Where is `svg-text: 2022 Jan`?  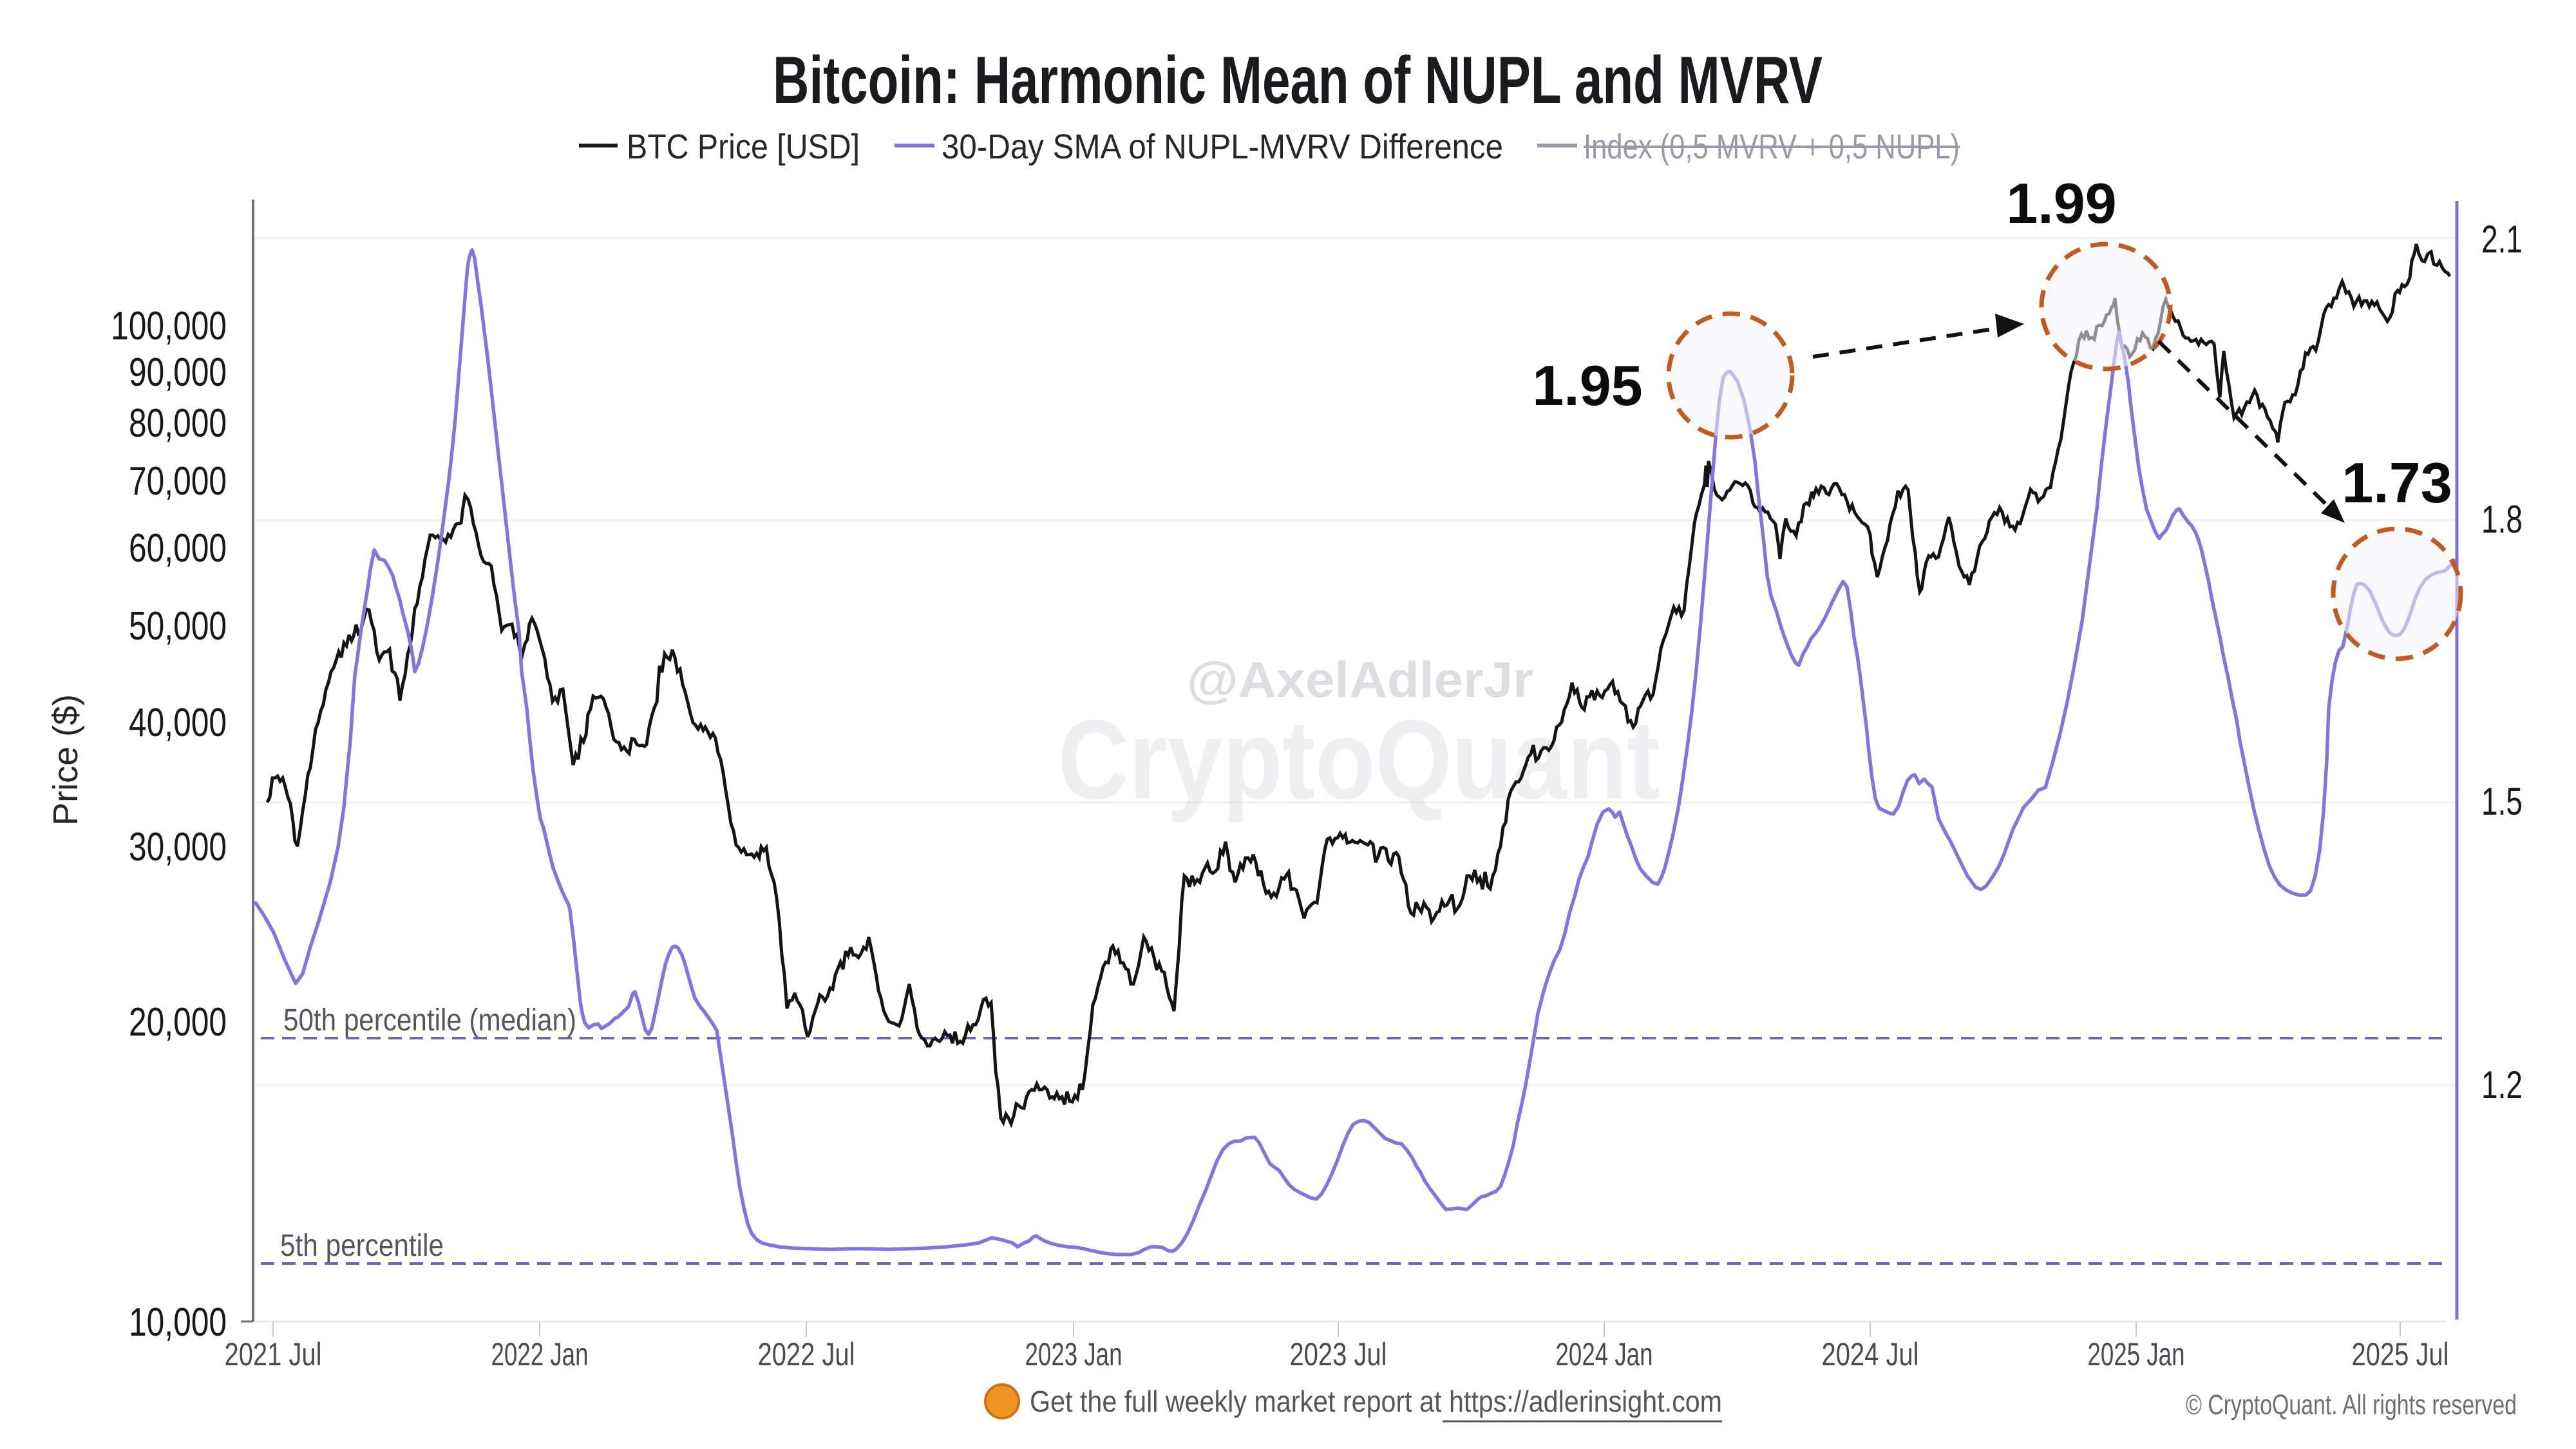 svg-text: 2022 Jan is located at coordinates (540, 1354).